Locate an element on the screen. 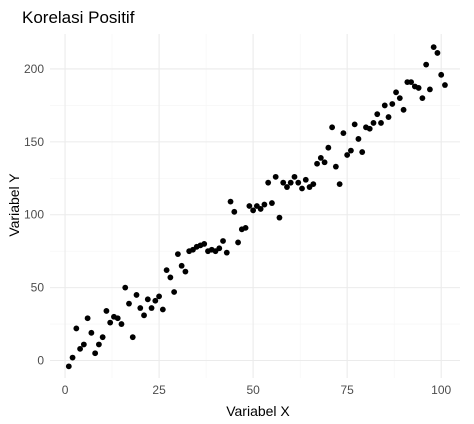 Image resolution: width=474 pixels, height=424 pixels. y-tick-label: 100 is located at coordinates (34, 215).